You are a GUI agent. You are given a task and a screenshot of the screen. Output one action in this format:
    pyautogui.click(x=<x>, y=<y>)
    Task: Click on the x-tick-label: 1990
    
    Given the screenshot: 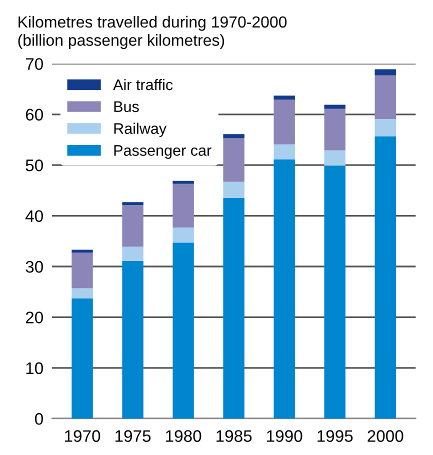 What is the action you would take?
    pyautogui.click(x=284, y=436)
    